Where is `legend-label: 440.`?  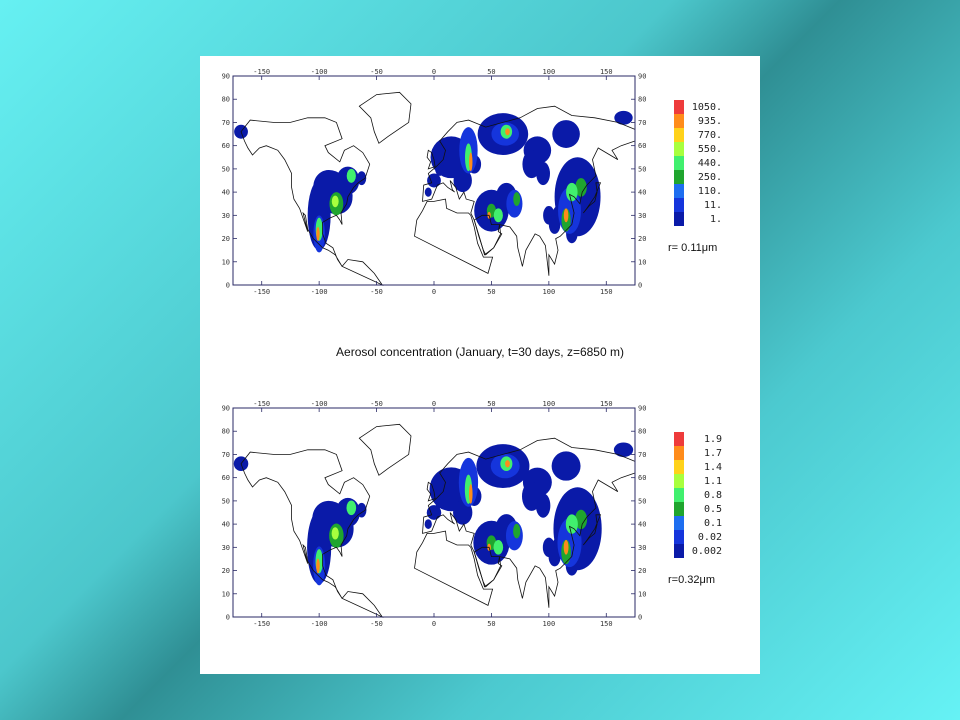
legend-label: 440. is located at coordinates (710, 163).